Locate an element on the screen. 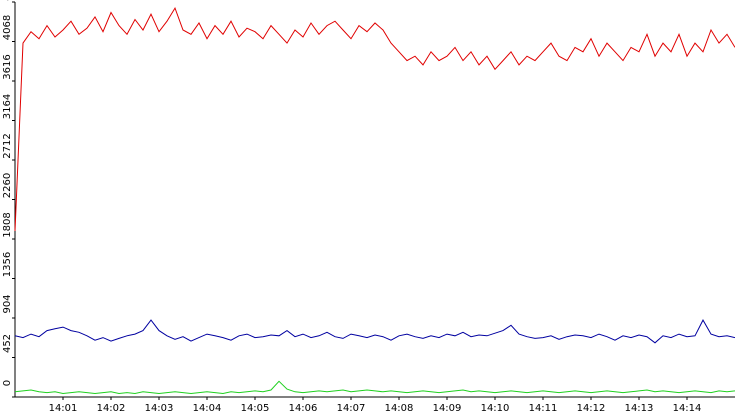 The height and width of the screenshot is (415, 735). x-tick-label: 14:01 is located at coordinates (63, 408).